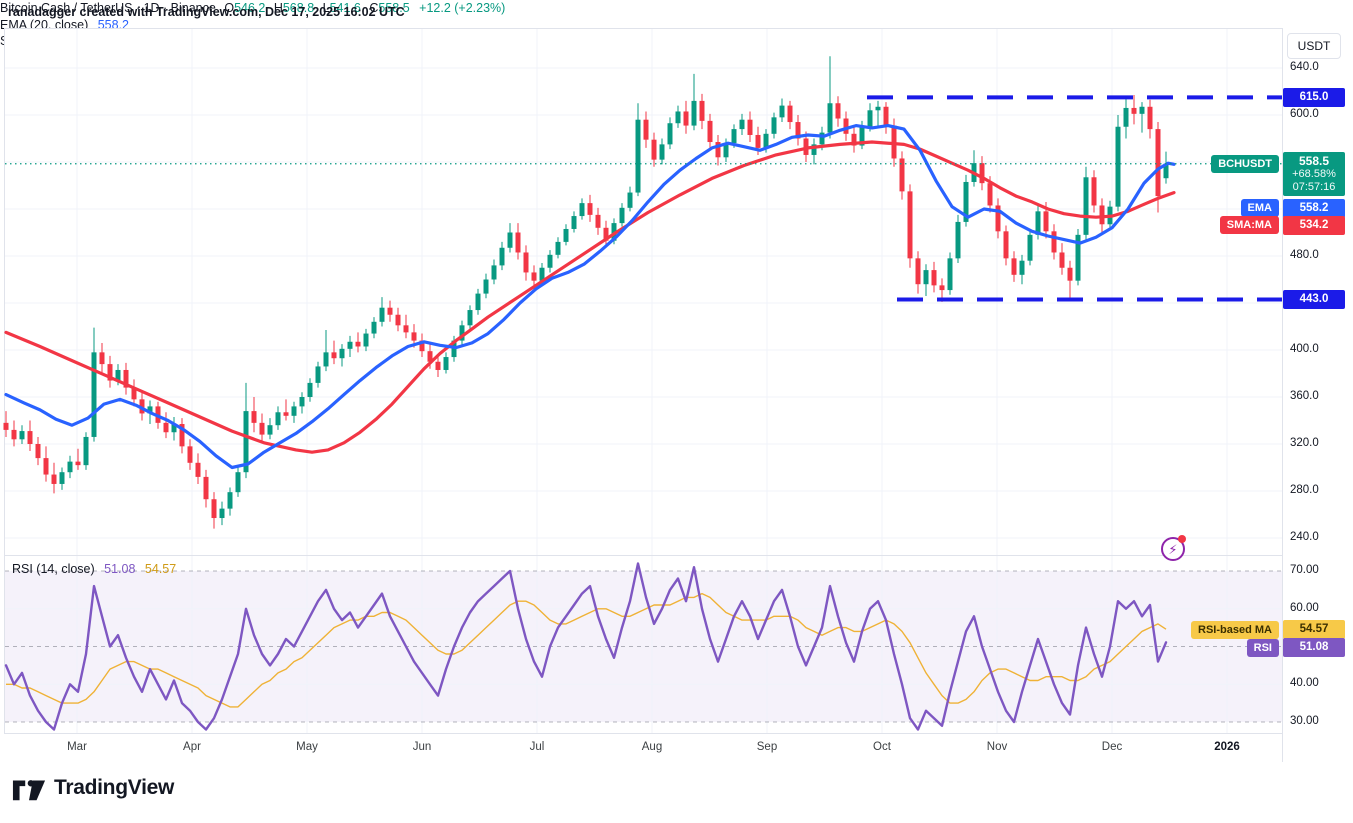 The height and width of the screenshot is (823, 1353). I want to click on rsi-tick: 70.00, so click(1304, 570).